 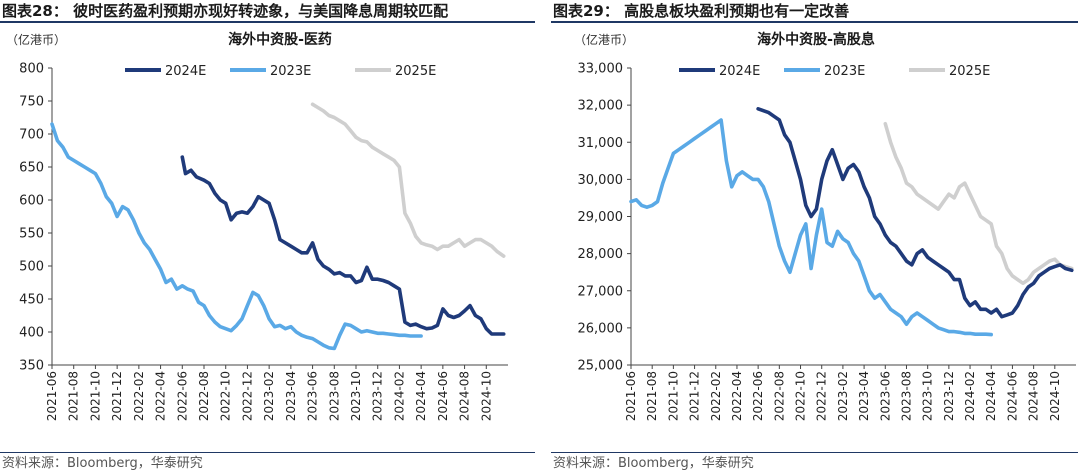 What do you see at coordinates (280, 39) in the screenshot?
I see `chart-title: 海外中资股-医药` at bounding box center [280, 39].